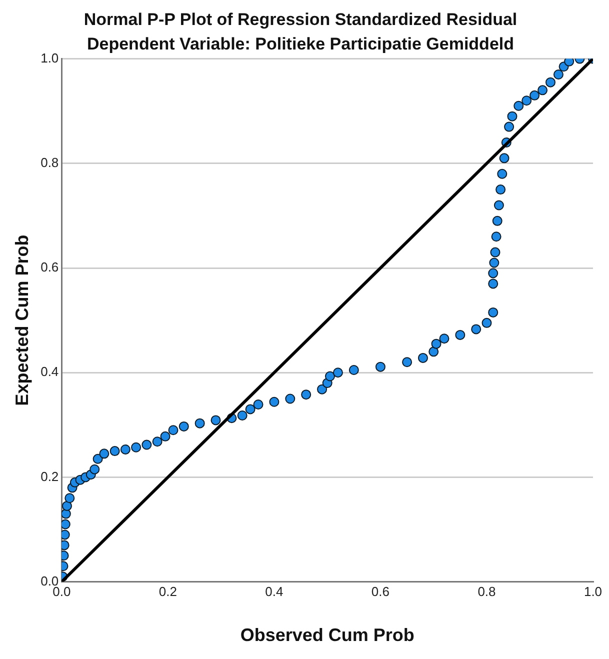 Image resolution: width=609 pixels, height=659 pixels. I want to click on y-tick-label: 1.0, so click(49, 58).